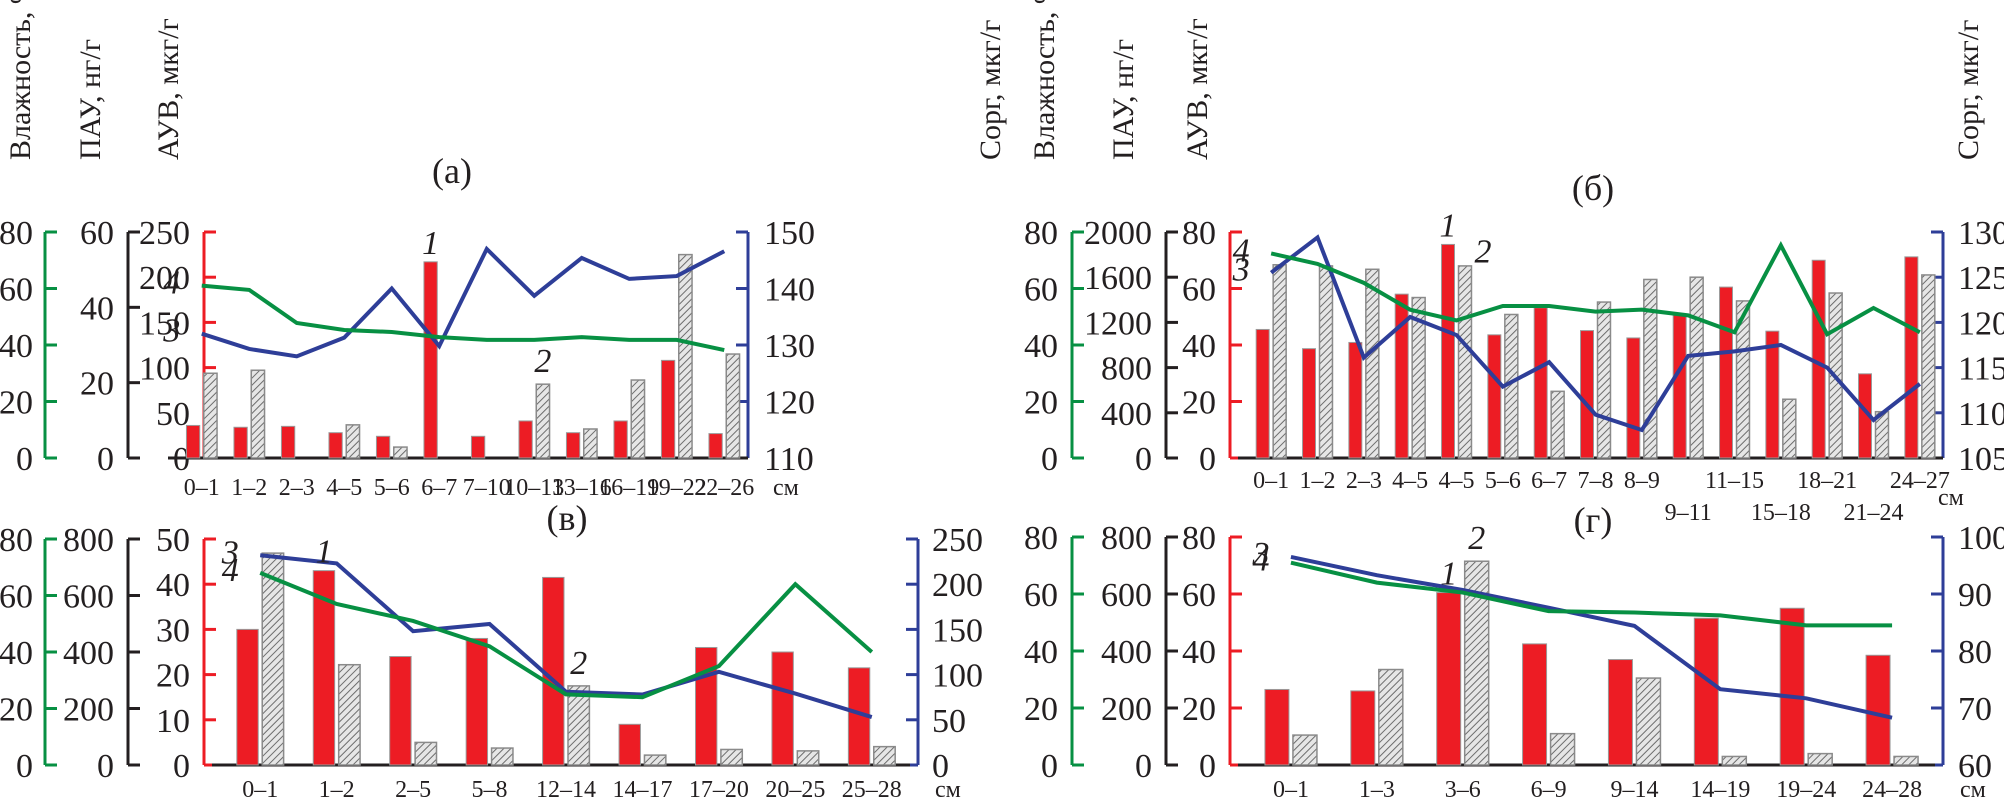 The height and width of the screenshot is (805, 2004). I want to click on x-tick-label: 24–28, so click(1892, 790).